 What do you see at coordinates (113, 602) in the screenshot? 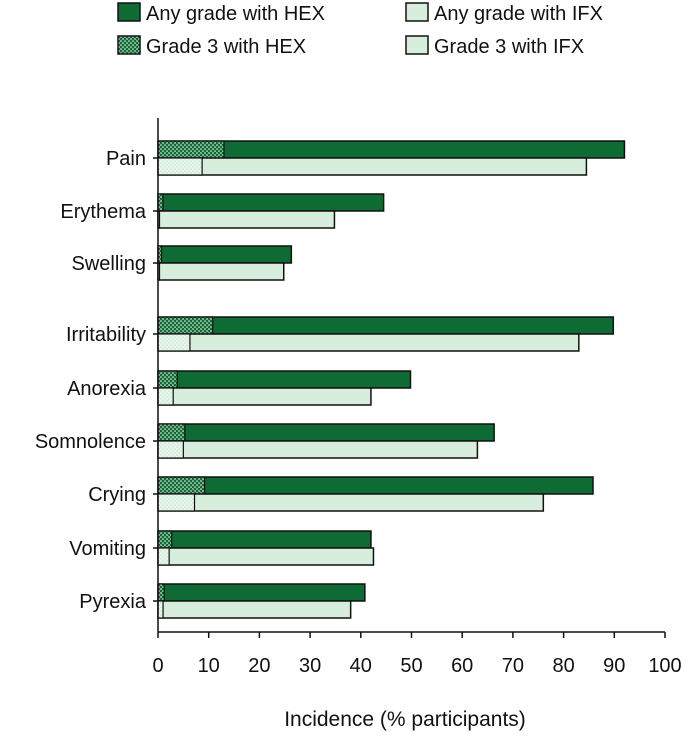
I see `category-label-pyrexia: Pyrexia` at bounding box center [113, 602].